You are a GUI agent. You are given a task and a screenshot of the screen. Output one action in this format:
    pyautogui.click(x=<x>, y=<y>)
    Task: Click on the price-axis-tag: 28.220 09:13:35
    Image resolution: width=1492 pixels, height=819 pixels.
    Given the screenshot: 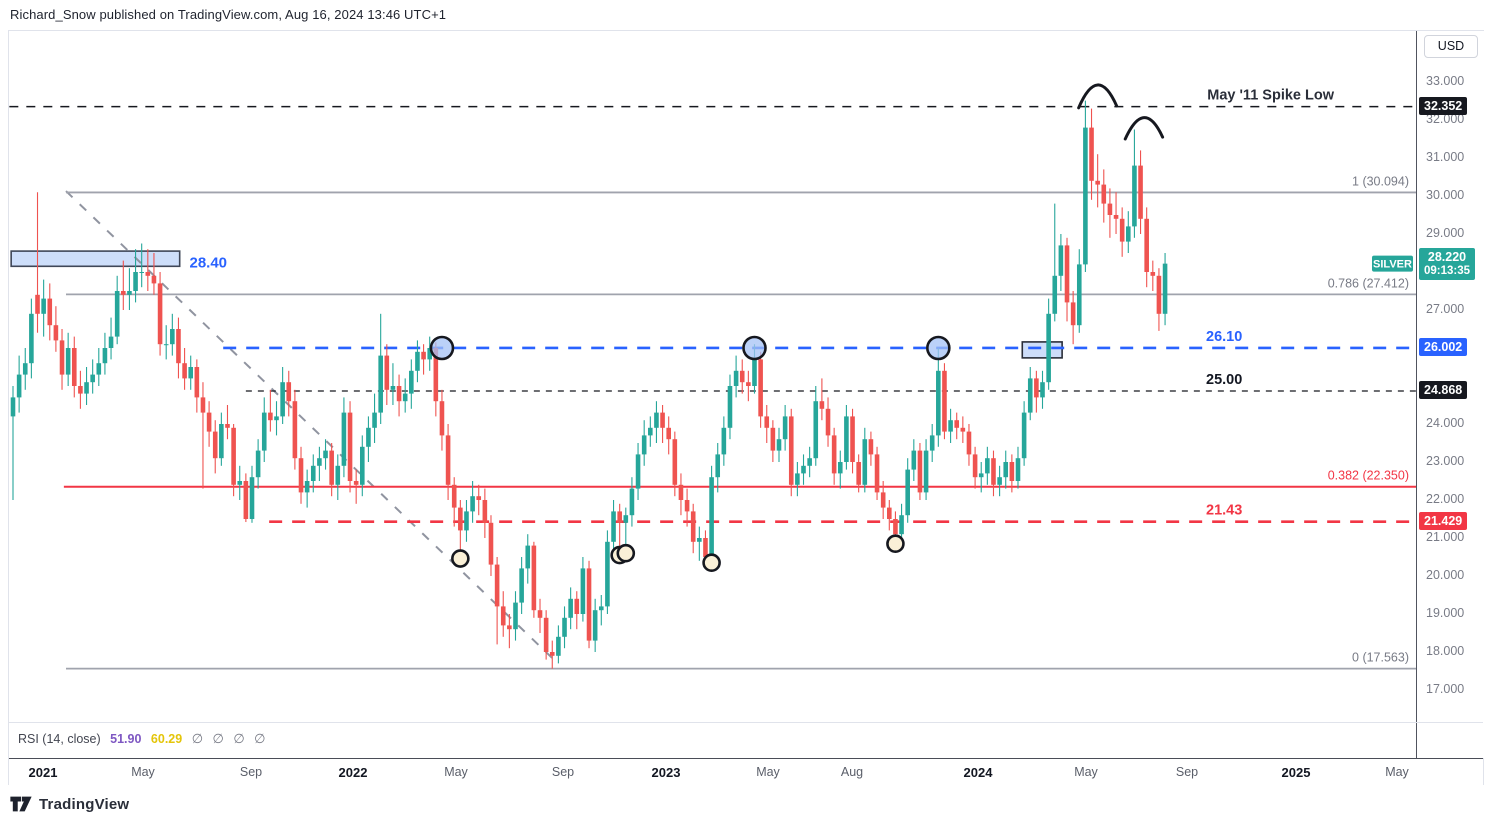 What is the action you would take?
    pyautogui.click(x=1447, y=263)
    